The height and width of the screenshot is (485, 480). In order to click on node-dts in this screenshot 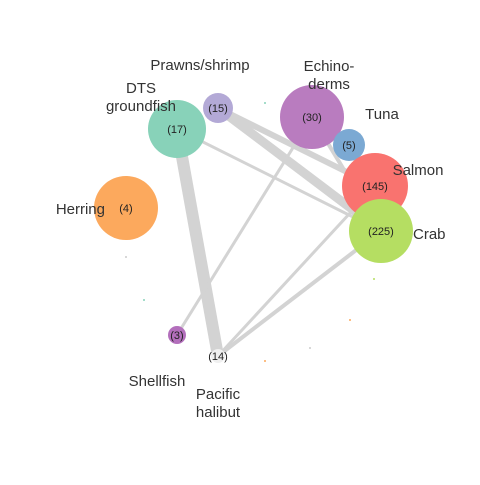, I will do `click(177, 129)`.